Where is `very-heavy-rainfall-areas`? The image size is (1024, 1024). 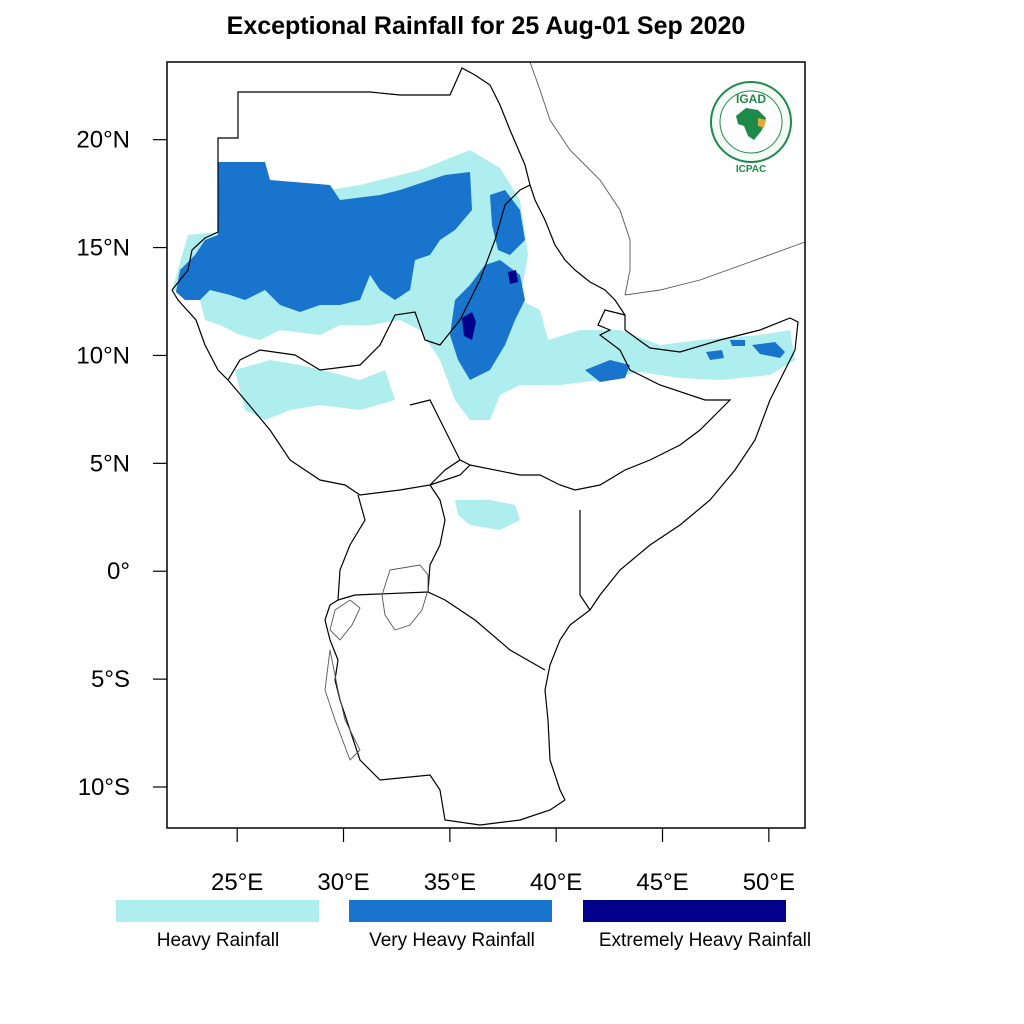
very-heavy-rainfall-areas is located at coordinates (480, 272).